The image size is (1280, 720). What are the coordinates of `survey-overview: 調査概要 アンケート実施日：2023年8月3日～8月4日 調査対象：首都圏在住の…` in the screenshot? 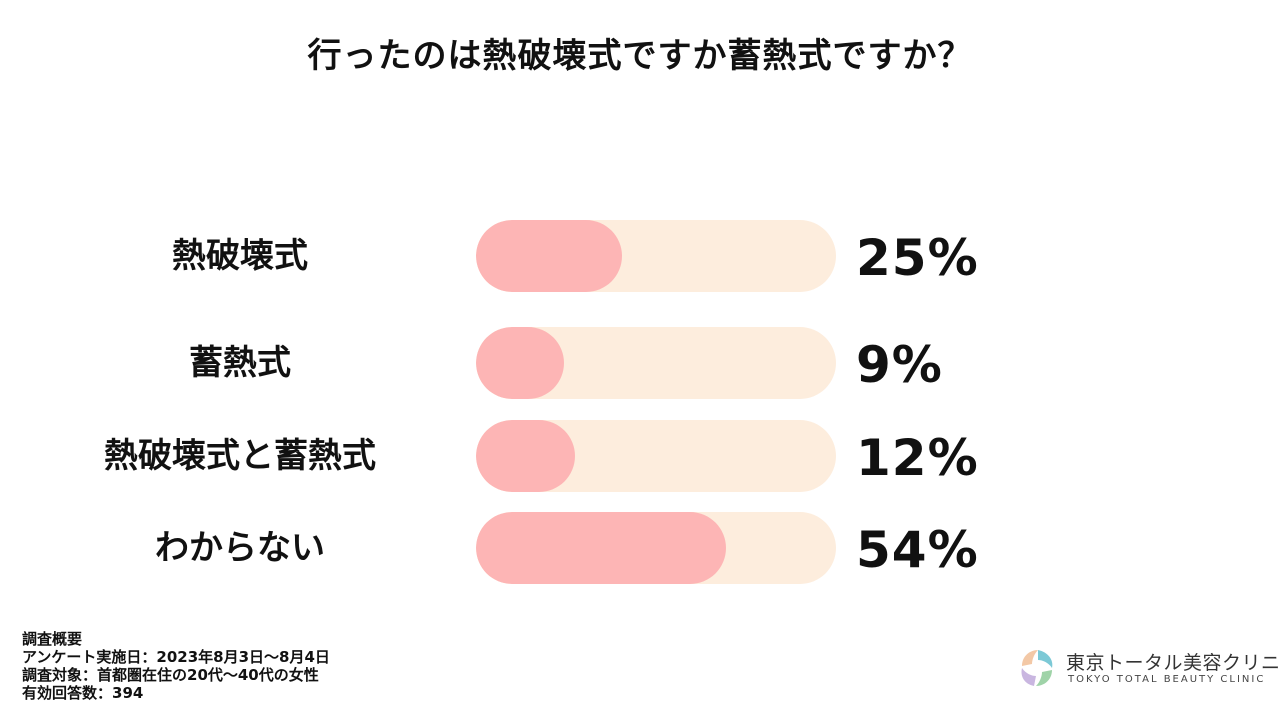 It's located at (176, 666).